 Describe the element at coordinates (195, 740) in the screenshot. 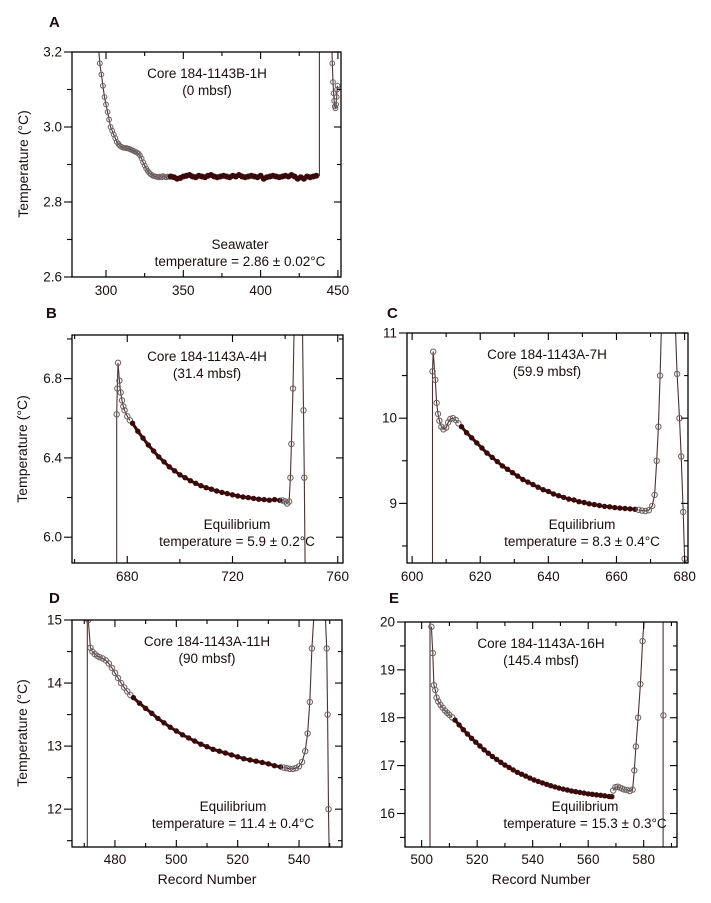

I see `plot-area: 480 500 520 540 12 13 14 15` at that location.